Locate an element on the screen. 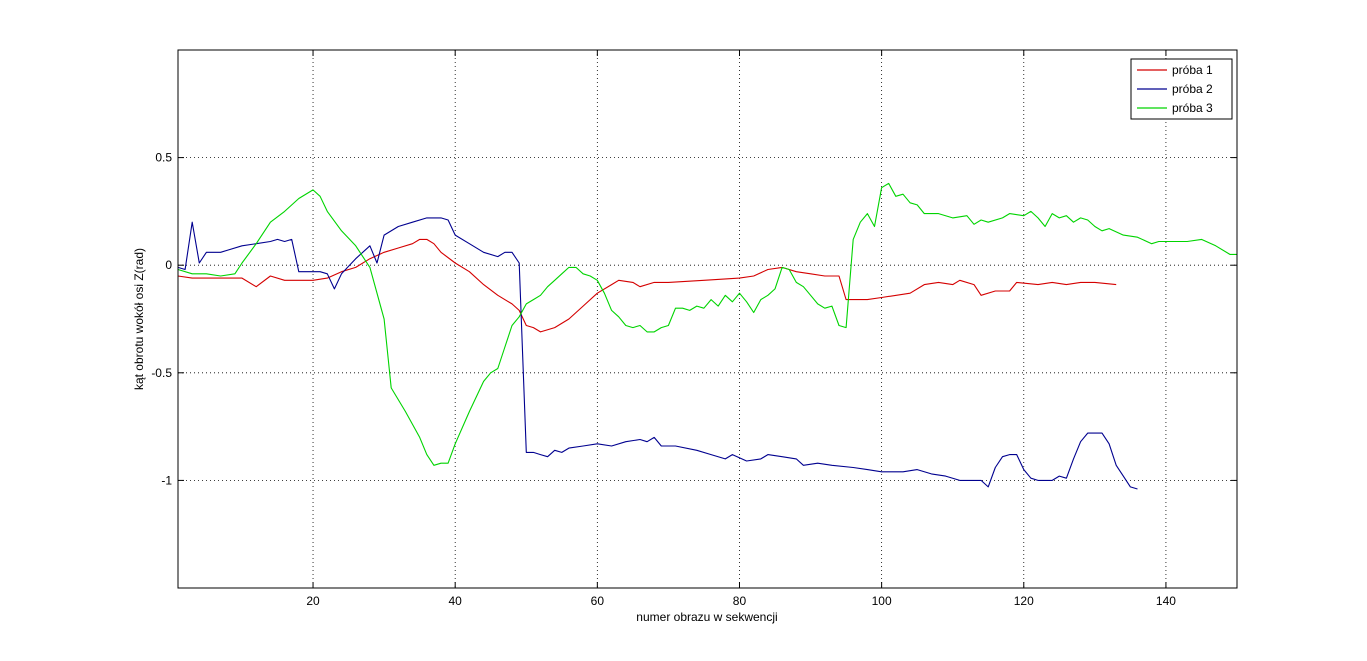 This screenshot has height=661, width=1367. y-tick-label: 0 is located at coordinates (168, 265).